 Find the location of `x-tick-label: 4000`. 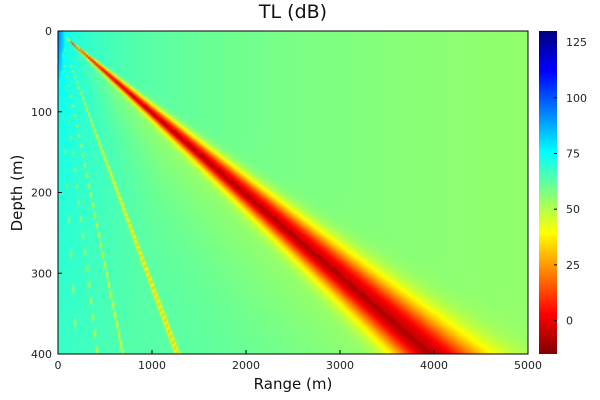

x-tick-label: 4000 is located at coordinates (434, 365).